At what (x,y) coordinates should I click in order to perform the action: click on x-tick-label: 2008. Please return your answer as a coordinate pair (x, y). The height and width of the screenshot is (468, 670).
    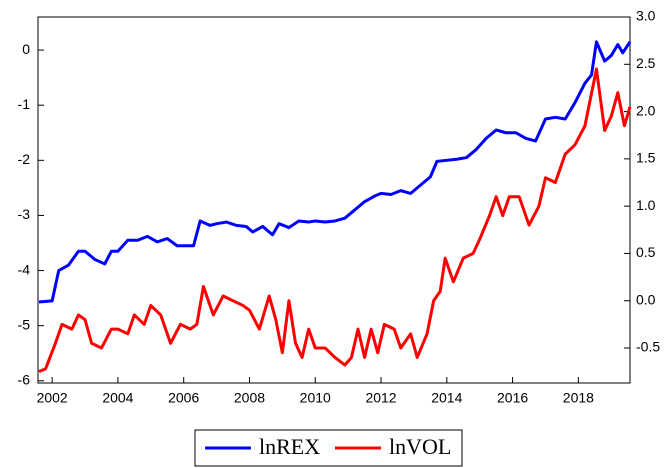
    Looking at the image, I should click on (249, 398).